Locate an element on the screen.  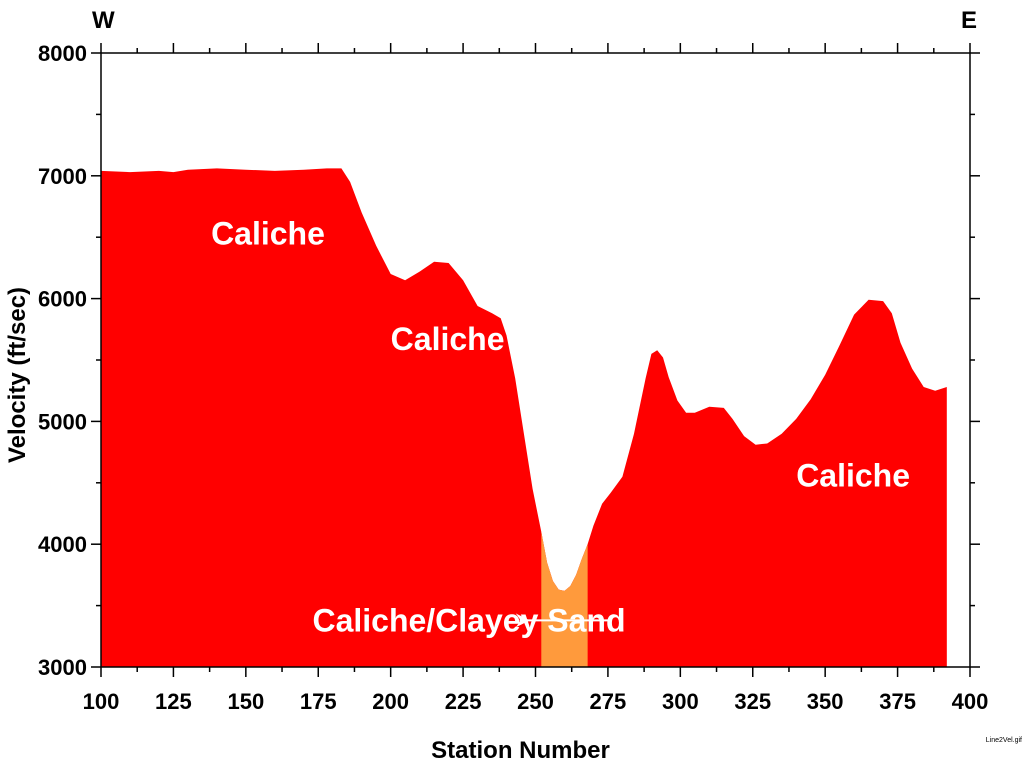
y-tick-label: 5000 is located at coordinates (62, 421).